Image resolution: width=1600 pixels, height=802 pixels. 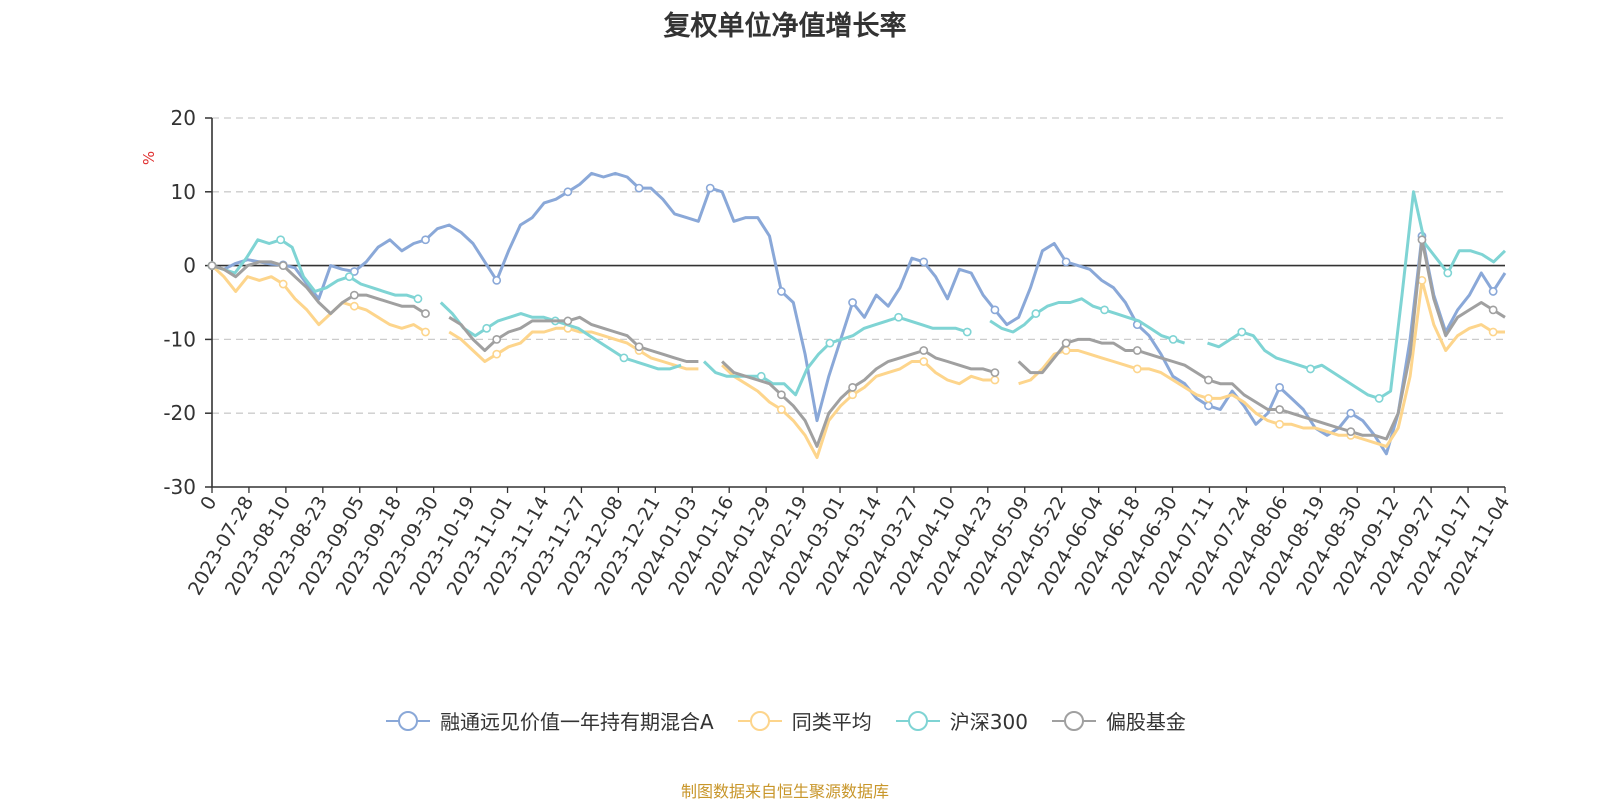 I want to click on y-tick-label: 20, so click(x=183, y=118).